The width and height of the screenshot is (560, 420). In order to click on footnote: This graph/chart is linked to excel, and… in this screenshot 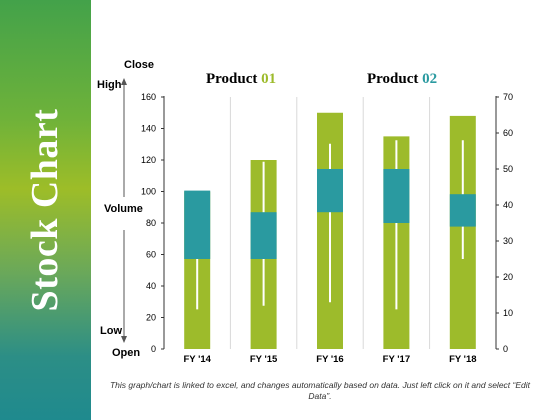, I will do `click(320, 390)`.